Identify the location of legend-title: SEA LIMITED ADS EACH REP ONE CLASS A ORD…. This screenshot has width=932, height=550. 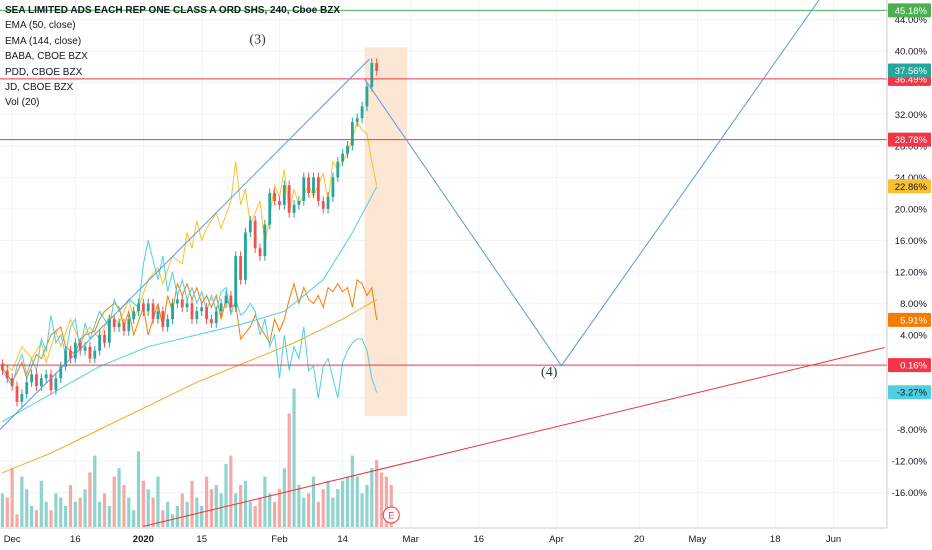
(173, 10).